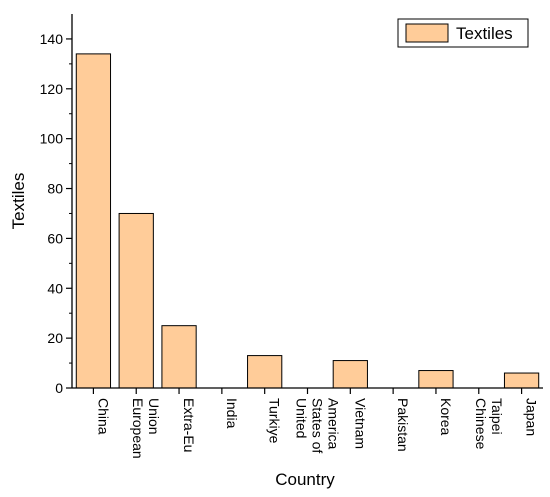  What do you see at coordinates (484, 33) in the screenshot?
I see `legend-label: Textiles` at bounding box center [484, 33].